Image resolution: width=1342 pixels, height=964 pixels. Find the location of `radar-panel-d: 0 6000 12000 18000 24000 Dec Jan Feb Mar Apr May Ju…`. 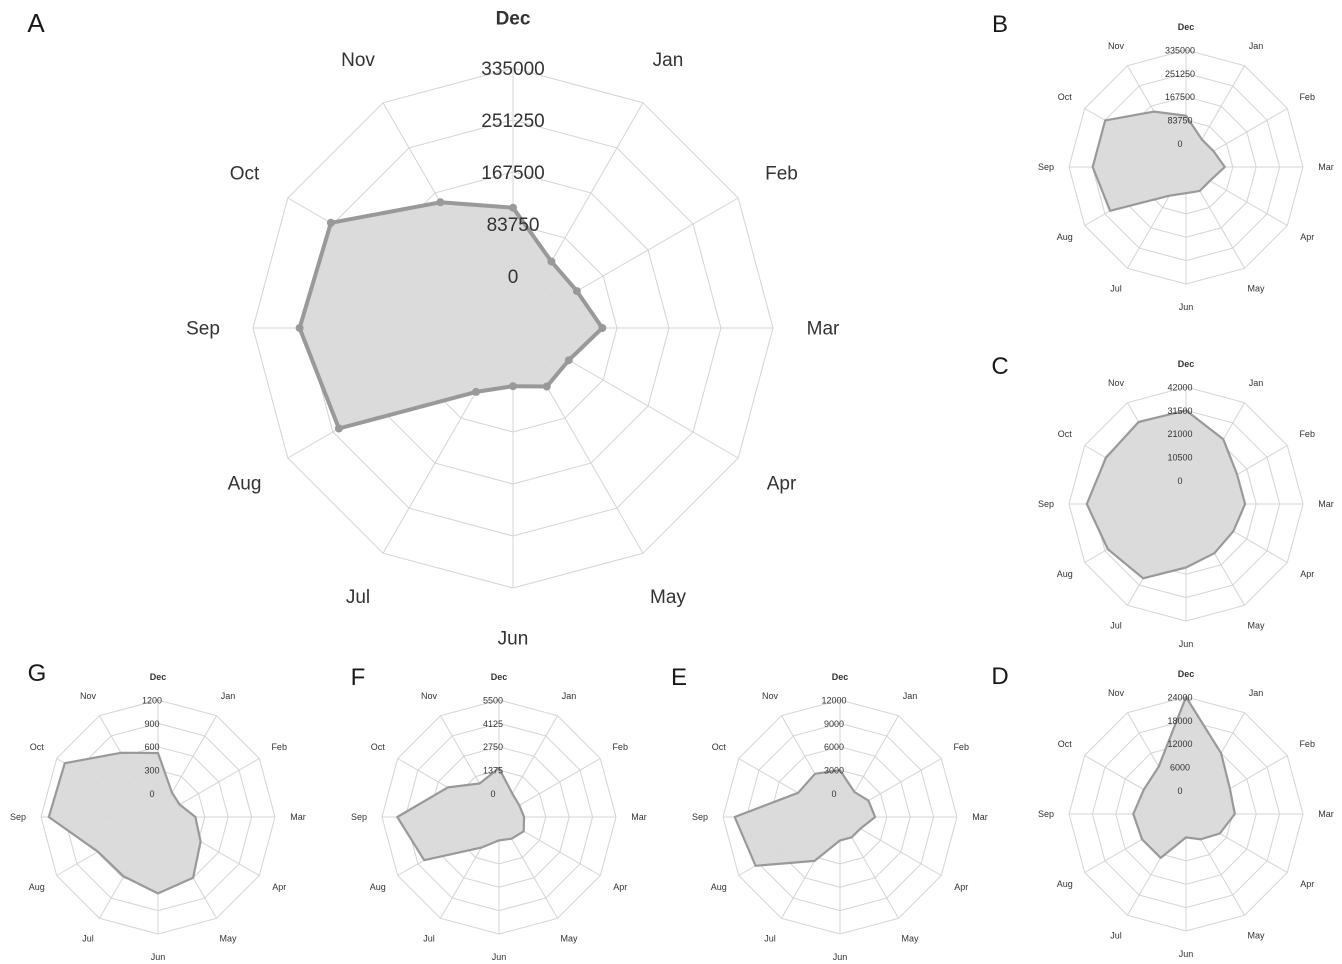

radar-panel-d: 0 6000 12000 18000 24000 Dec Jan Feb Mar Apr May Ju… is located at coordinates (1162, 811).